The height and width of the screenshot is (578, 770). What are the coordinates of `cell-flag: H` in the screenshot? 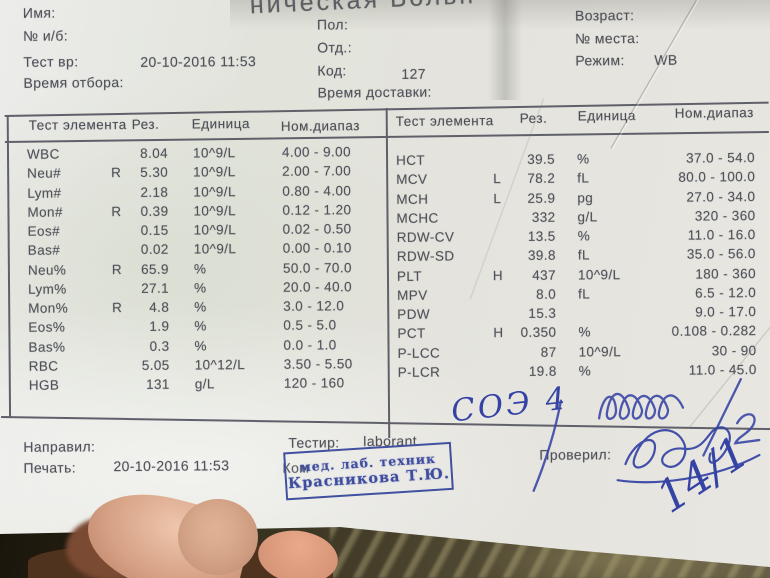 It's located at (498, 275).